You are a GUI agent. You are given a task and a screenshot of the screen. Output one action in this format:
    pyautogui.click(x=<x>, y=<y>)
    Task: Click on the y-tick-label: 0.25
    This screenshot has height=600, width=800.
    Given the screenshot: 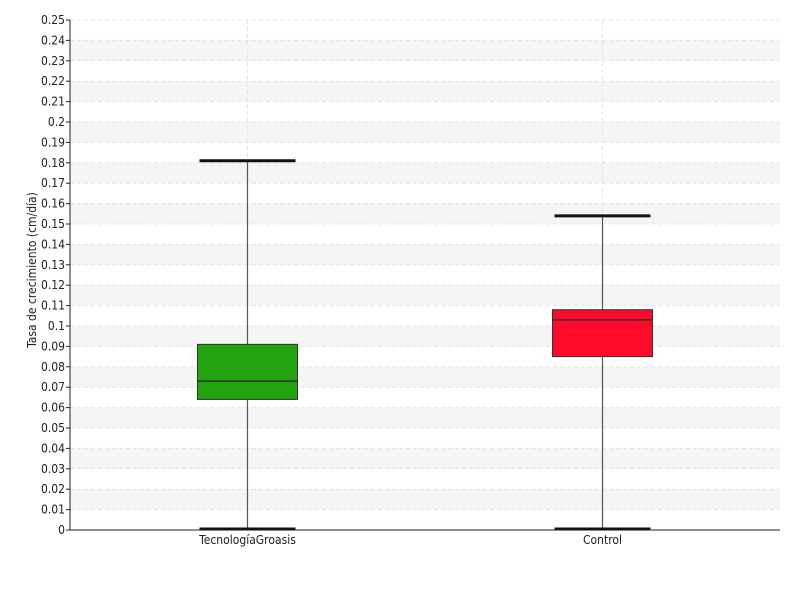 What is the action you would take?
    pyautogui.click(x=53, y=20)
    